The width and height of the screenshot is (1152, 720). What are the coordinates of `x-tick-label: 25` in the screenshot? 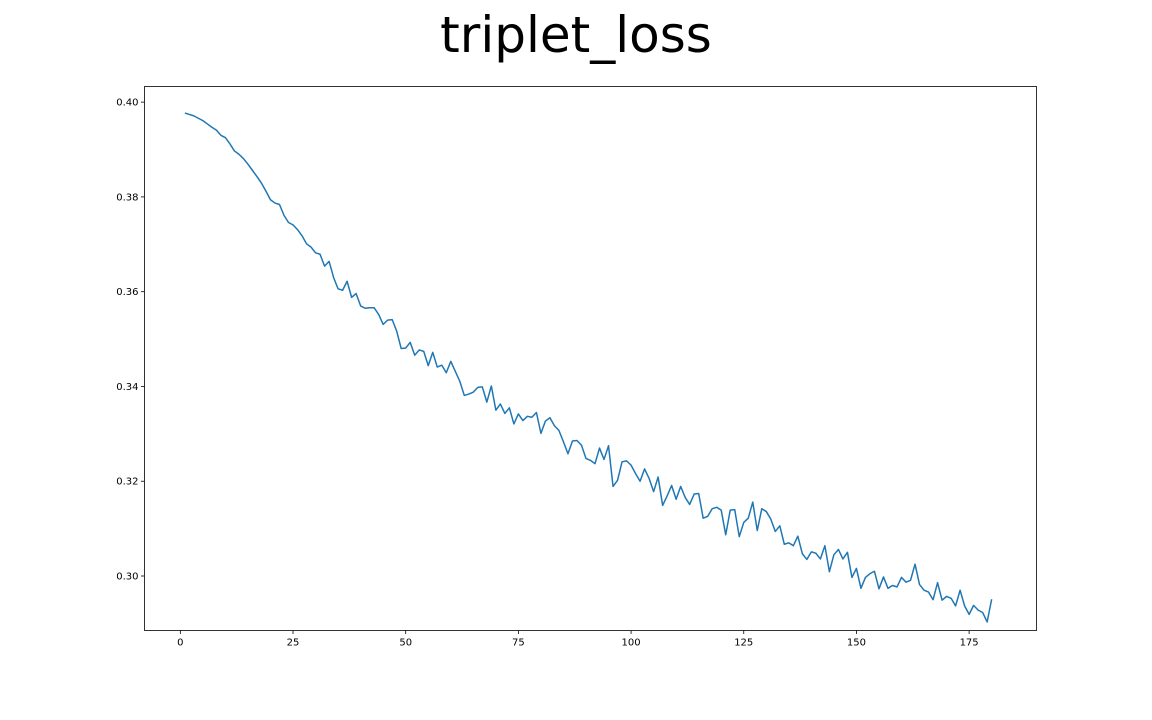 It's located at (293, 643).